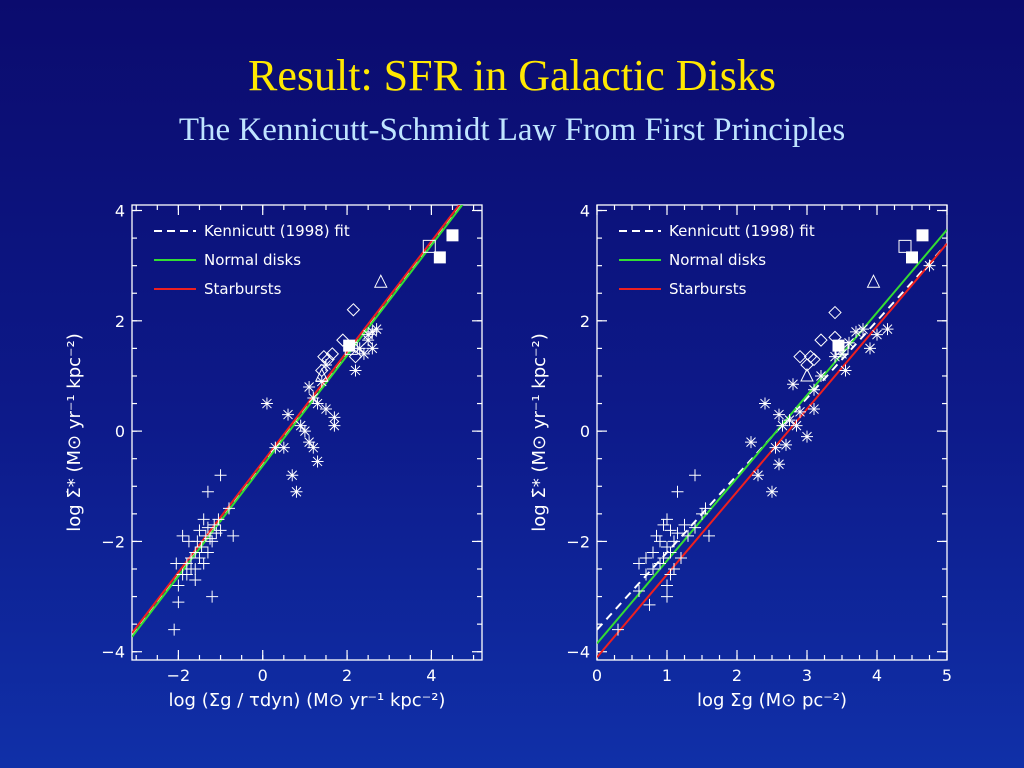  Describe the element at coordinates (431, 675) in the screenshot. I see `x-tick-label: 4` at that location.